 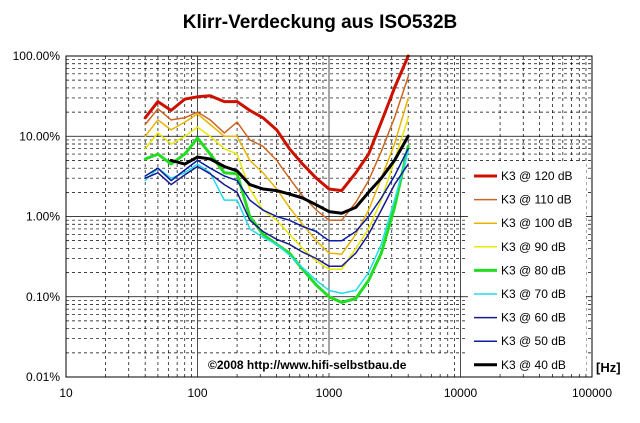 What do you see at coordinates (533, 247) in the screenshot?
I see `legend-label: K3 @ 90 dB` at bounding box center [533, 247].